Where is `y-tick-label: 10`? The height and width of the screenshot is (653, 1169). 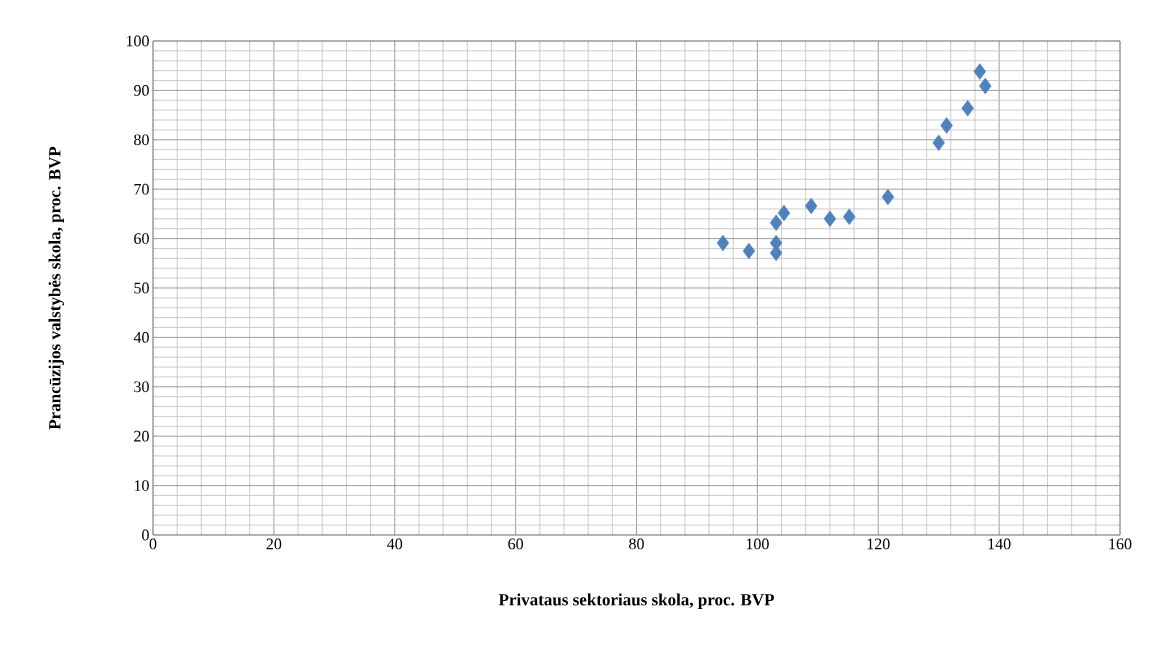 y-tick-label: 10 is located at coordinates (141, 485).